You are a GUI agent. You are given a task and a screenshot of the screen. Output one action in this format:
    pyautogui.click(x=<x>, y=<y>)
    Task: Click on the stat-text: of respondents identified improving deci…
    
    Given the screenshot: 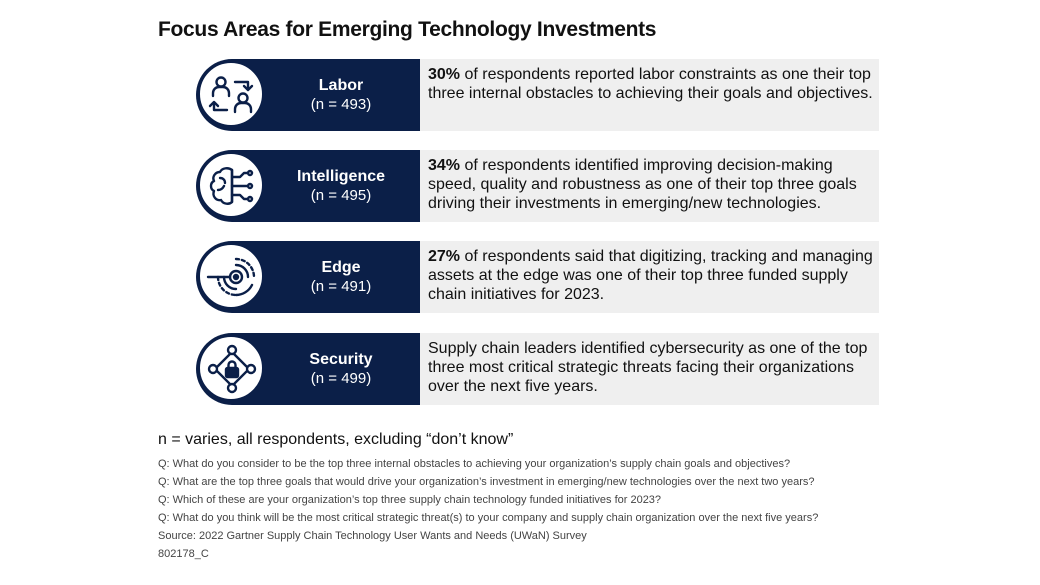 What is the action you would take?
    pyautogui.click(x=642, y=184)
    